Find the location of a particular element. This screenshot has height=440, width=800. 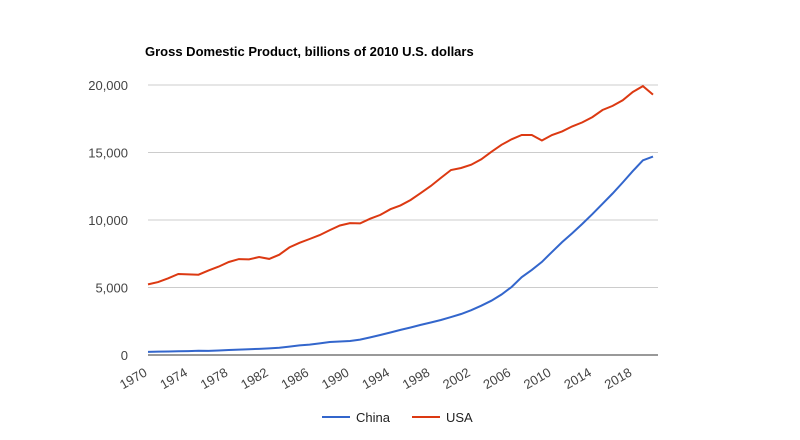

y-tick-label: 5,000 is located at coordinates (111, 288).